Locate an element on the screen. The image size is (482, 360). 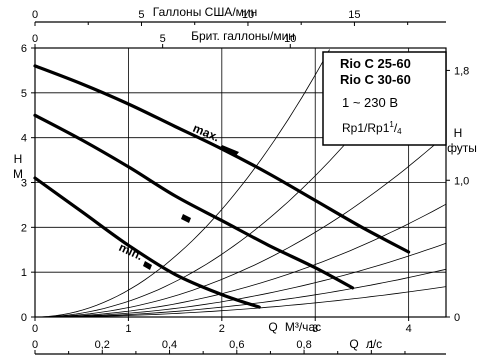
bottom-ls-tick-label: 0,6 is located at coordinates (236, 345).